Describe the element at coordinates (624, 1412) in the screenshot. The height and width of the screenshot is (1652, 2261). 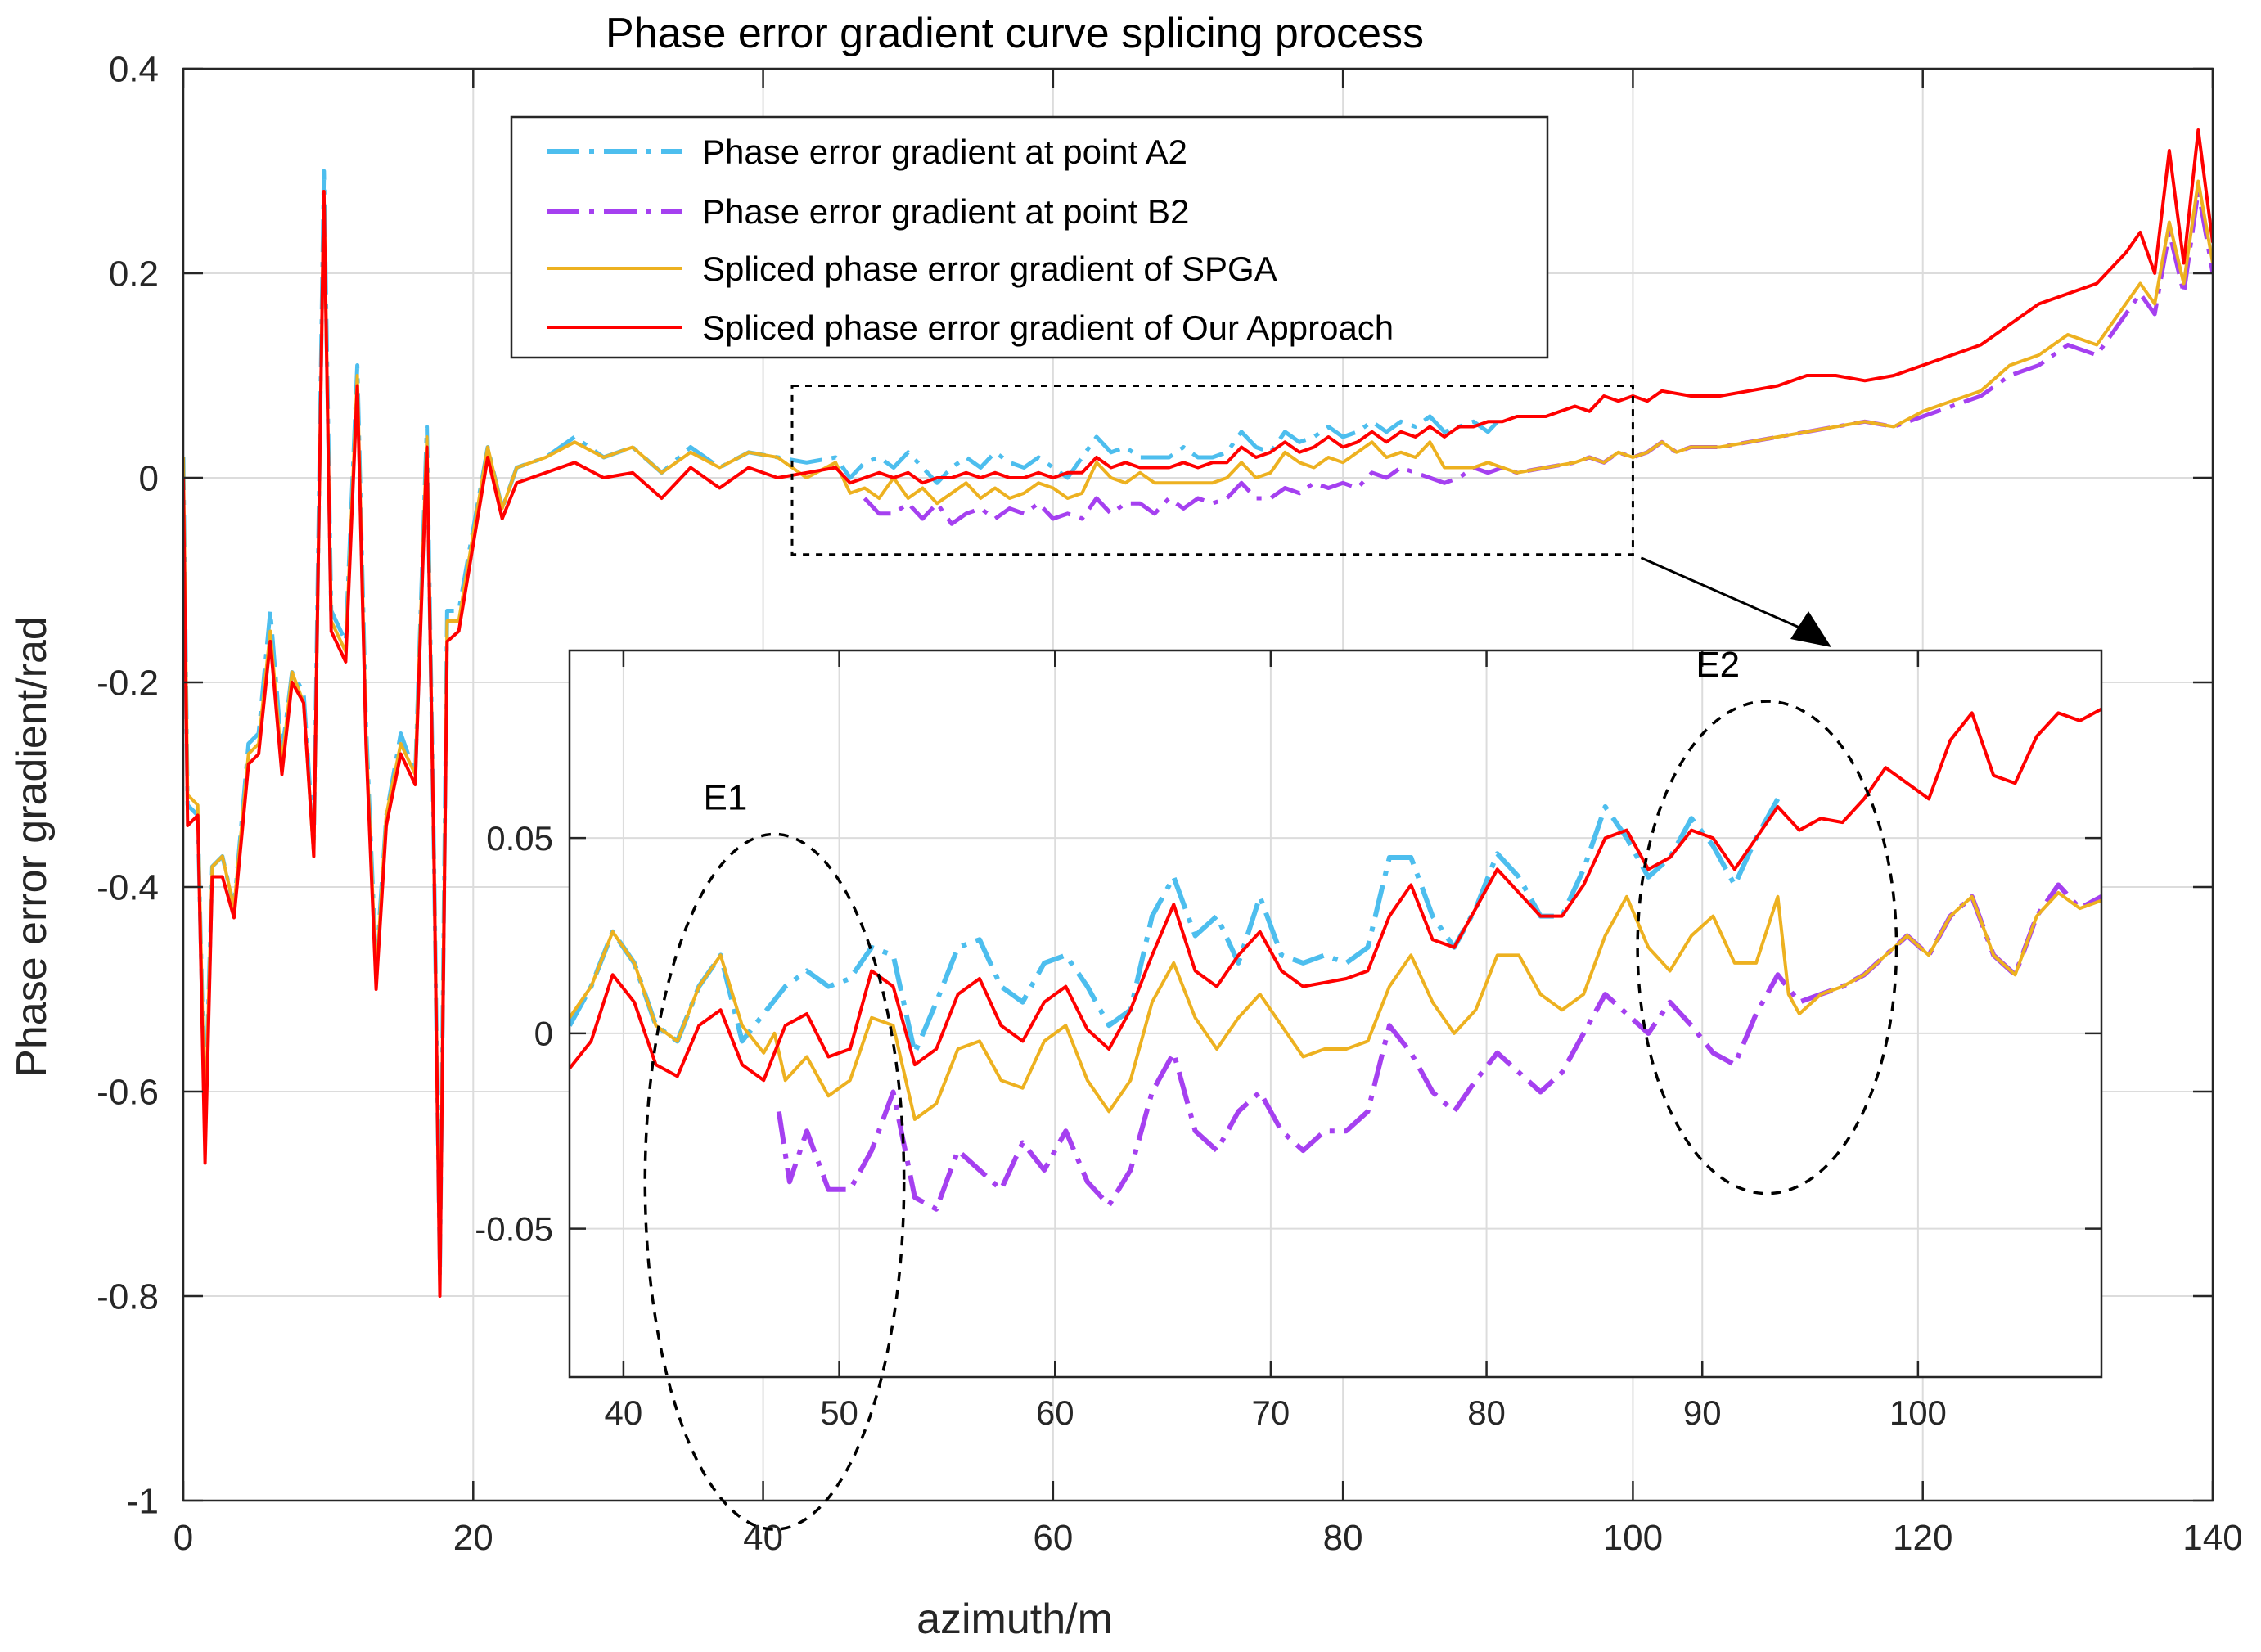
I see `inset-xtick-label: 40` at that location.